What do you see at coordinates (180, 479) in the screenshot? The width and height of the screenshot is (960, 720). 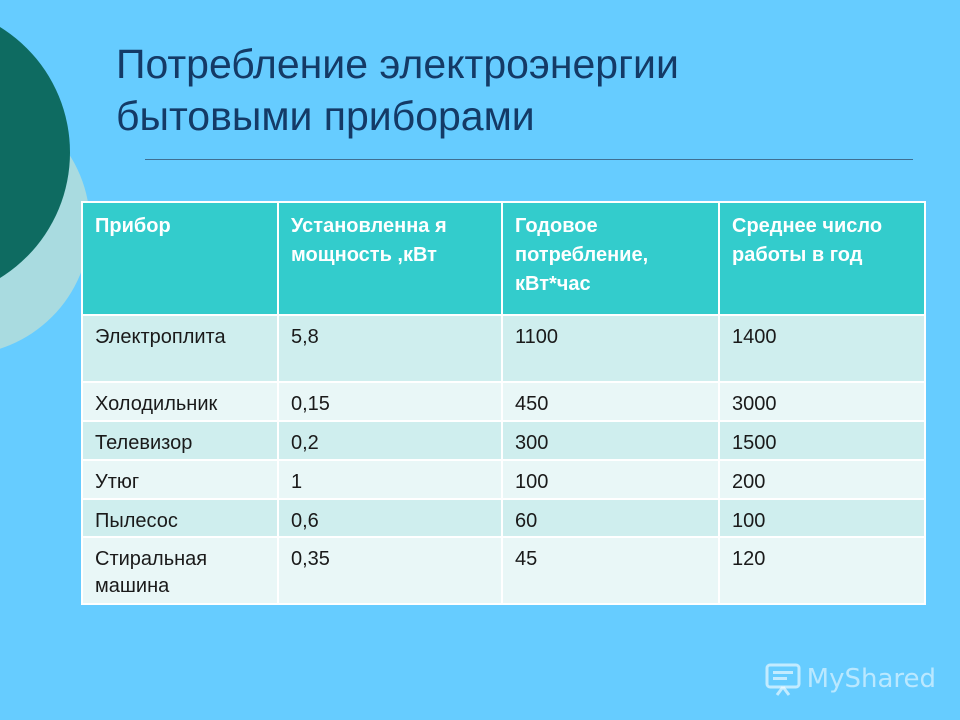 I see `table-cell: Утюг` at bounding box center [180, 479].